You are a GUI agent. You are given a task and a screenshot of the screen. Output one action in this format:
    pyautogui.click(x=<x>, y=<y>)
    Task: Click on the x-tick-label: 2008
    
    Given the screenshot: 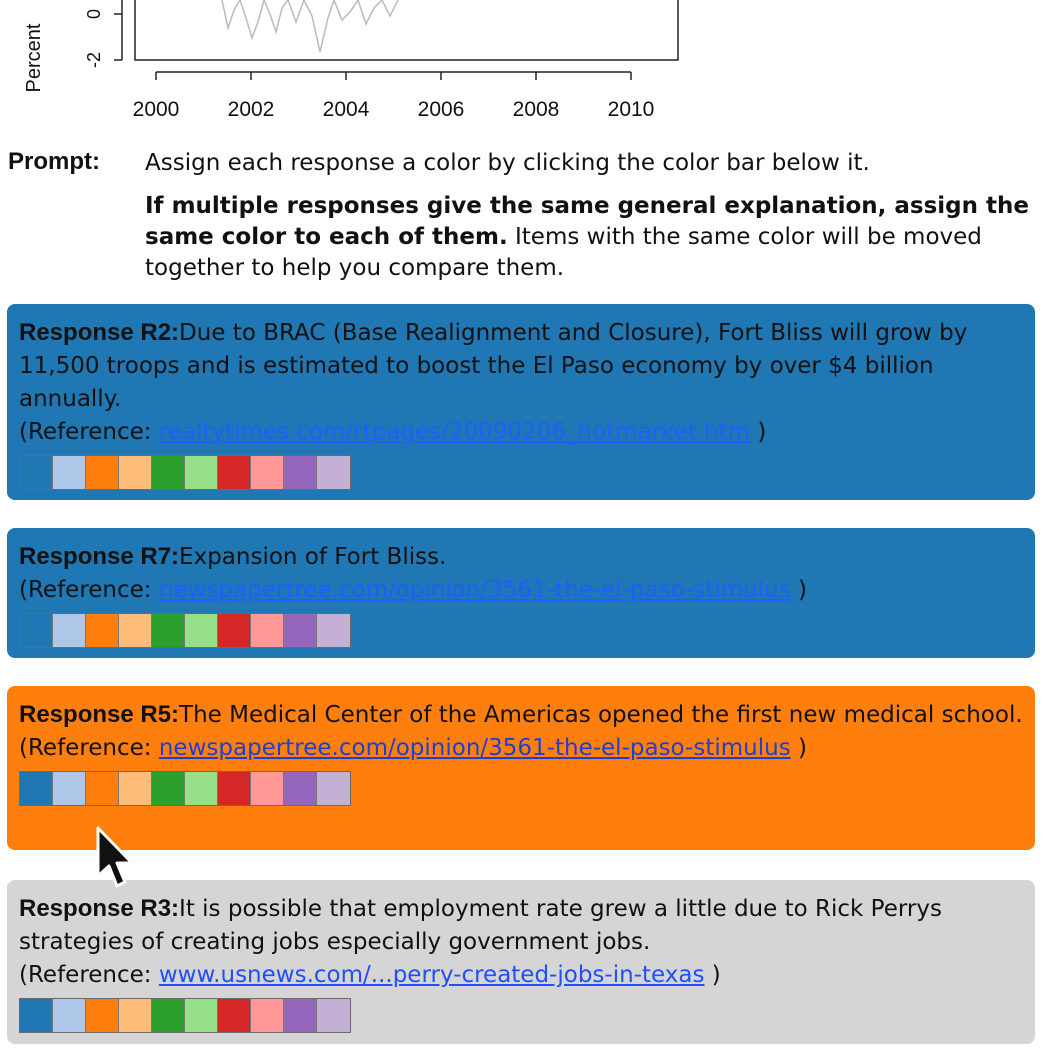 What is the action you would take?
    pyautogui.click(x=536, y=109)
    